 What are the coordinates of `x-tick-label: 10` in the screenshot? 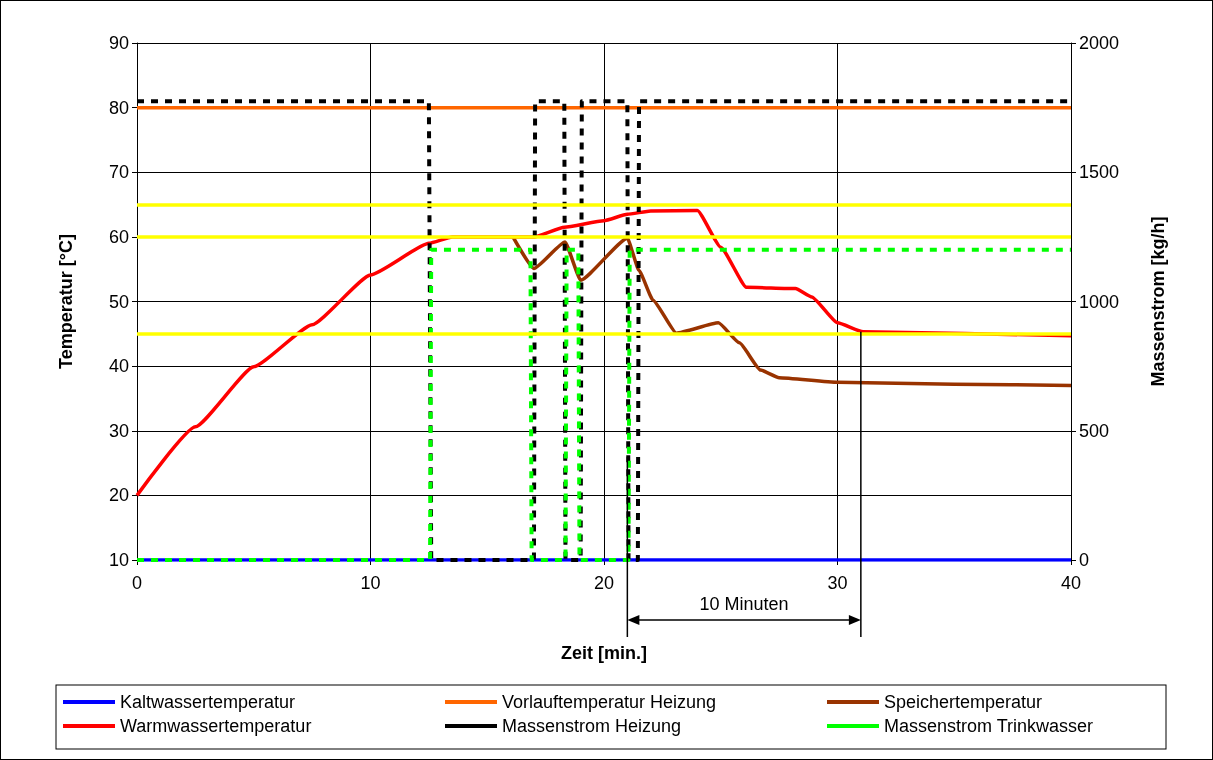 It's located at (370, 583).